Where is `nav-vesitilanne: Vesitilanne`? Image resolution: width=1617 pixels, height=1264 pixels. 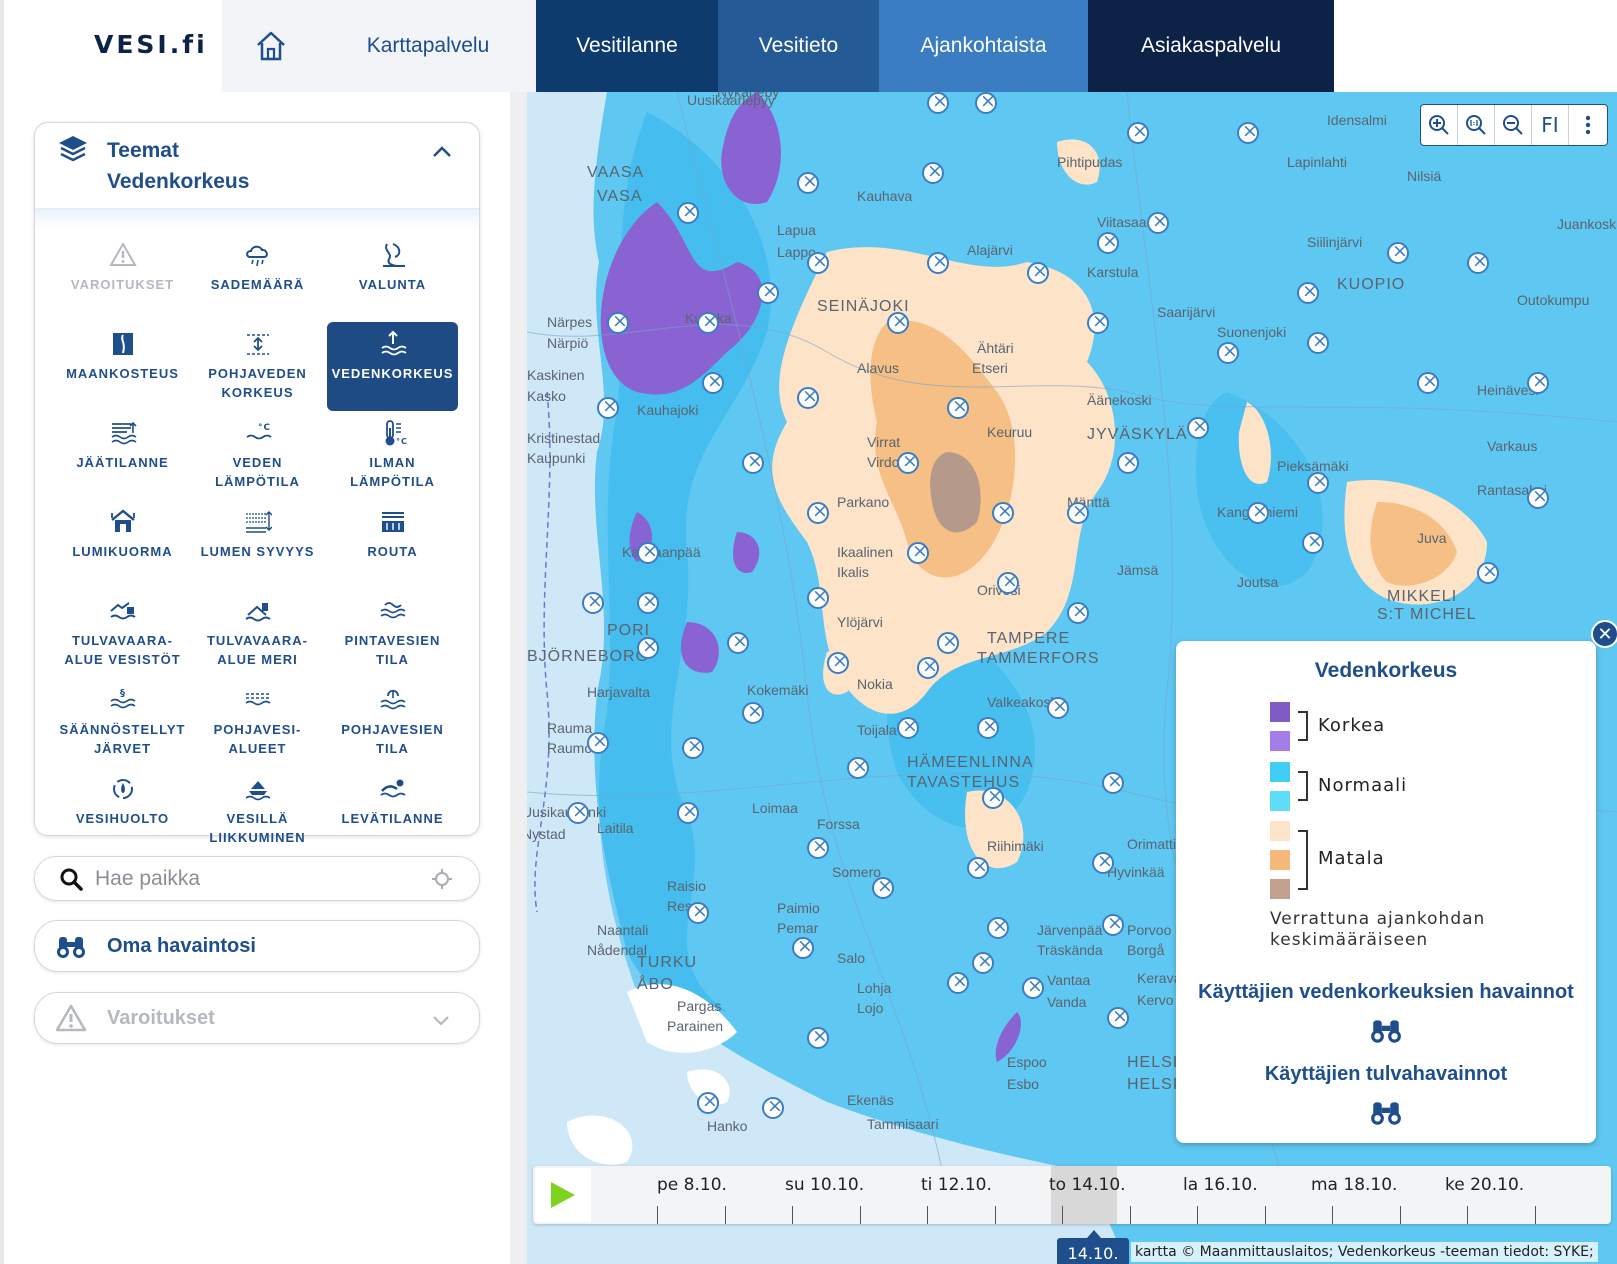 nav-vesitilanne: Vesitilanne is located at coordinates (627, 46).